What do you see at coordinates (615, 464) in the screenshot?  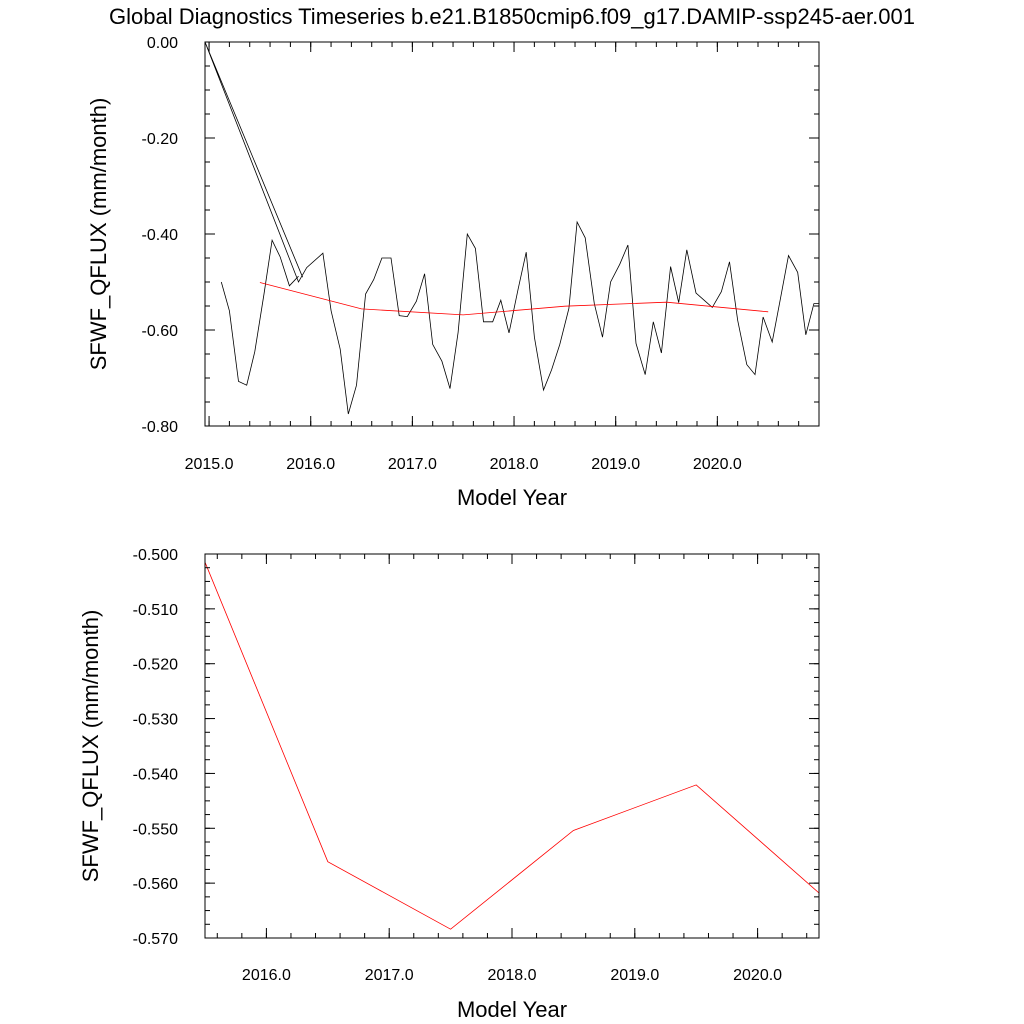 I see `top-x-tick-label: 2019.0` at bounding box center [615, 464].